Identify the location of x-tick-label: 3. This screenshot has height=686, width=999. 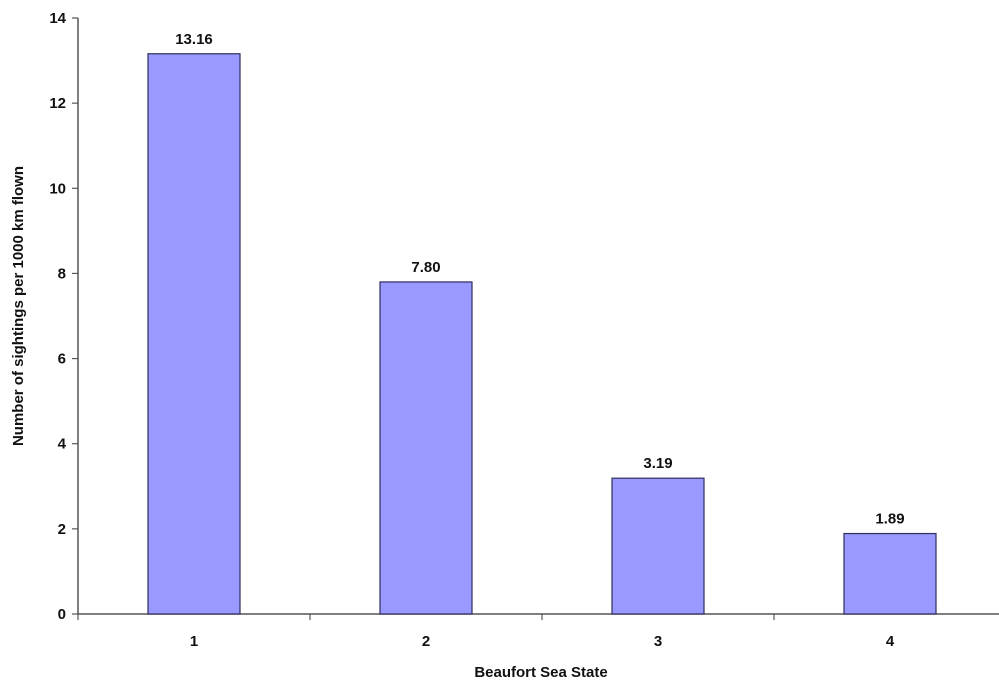
(658, 641).